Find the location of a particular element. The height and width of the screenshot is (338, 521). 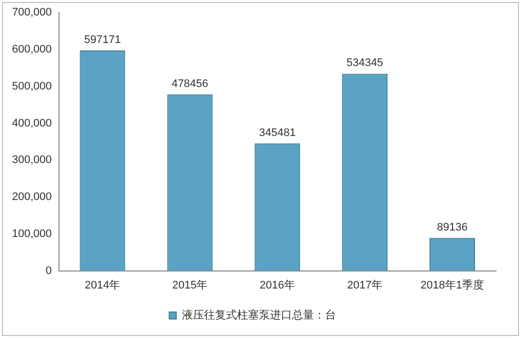

x-tick-label: 2014年 is located at coordinates (102, 285).